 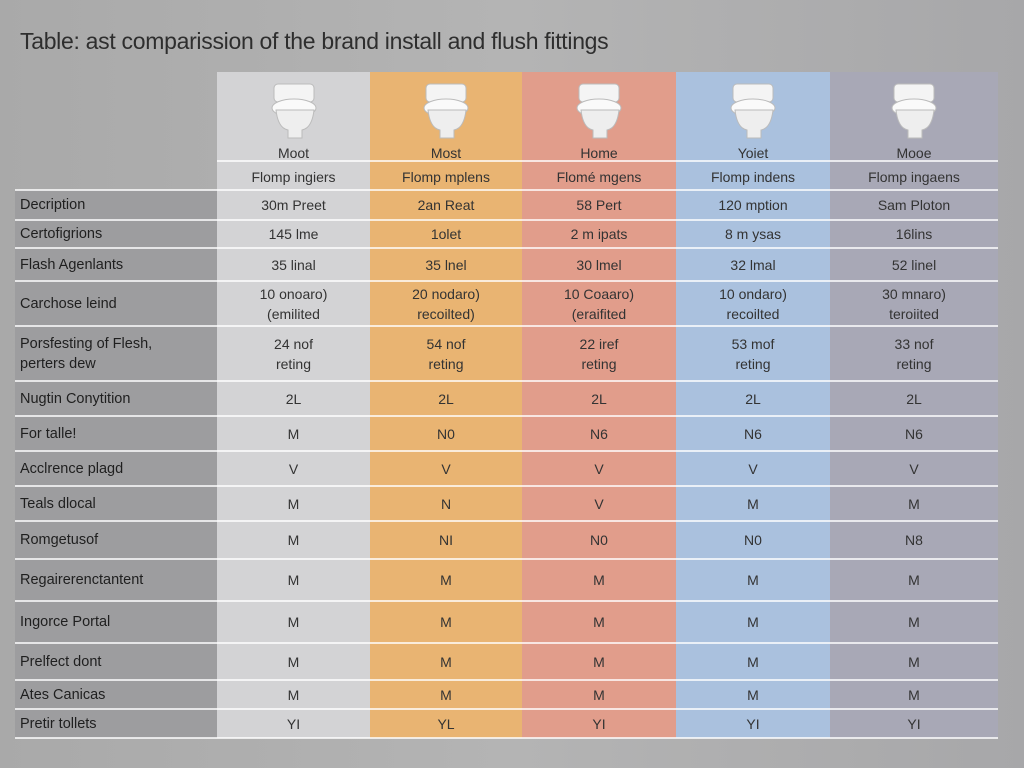 I want to click on column-name: Home, so click(x=599, y=153).